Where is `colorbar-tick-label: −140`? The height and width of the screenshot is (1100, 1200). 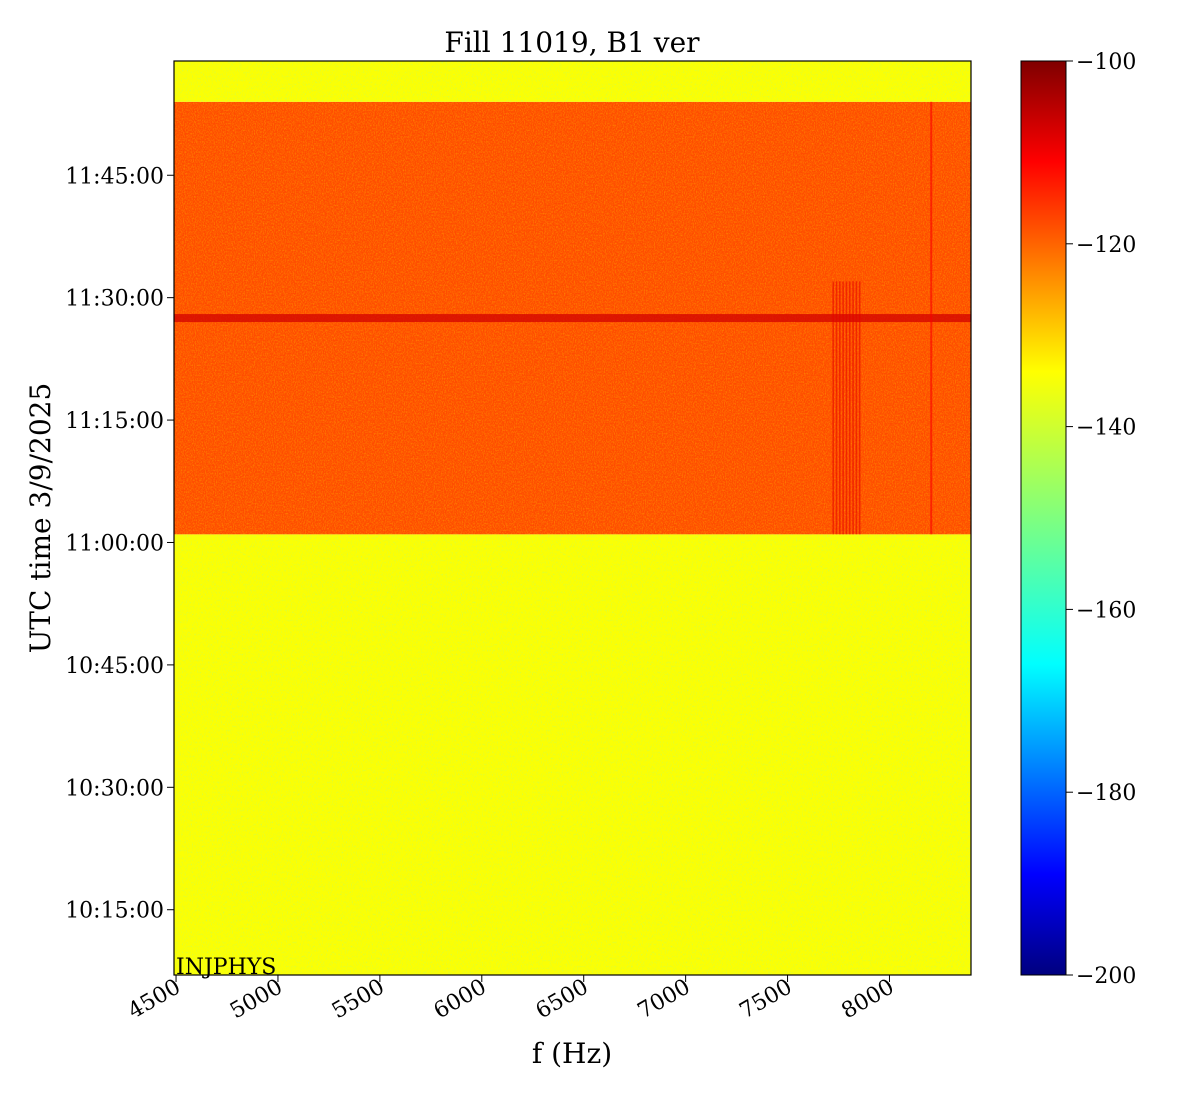
colorbar-tick-label: −140 is located at coordinates (1106, 428).